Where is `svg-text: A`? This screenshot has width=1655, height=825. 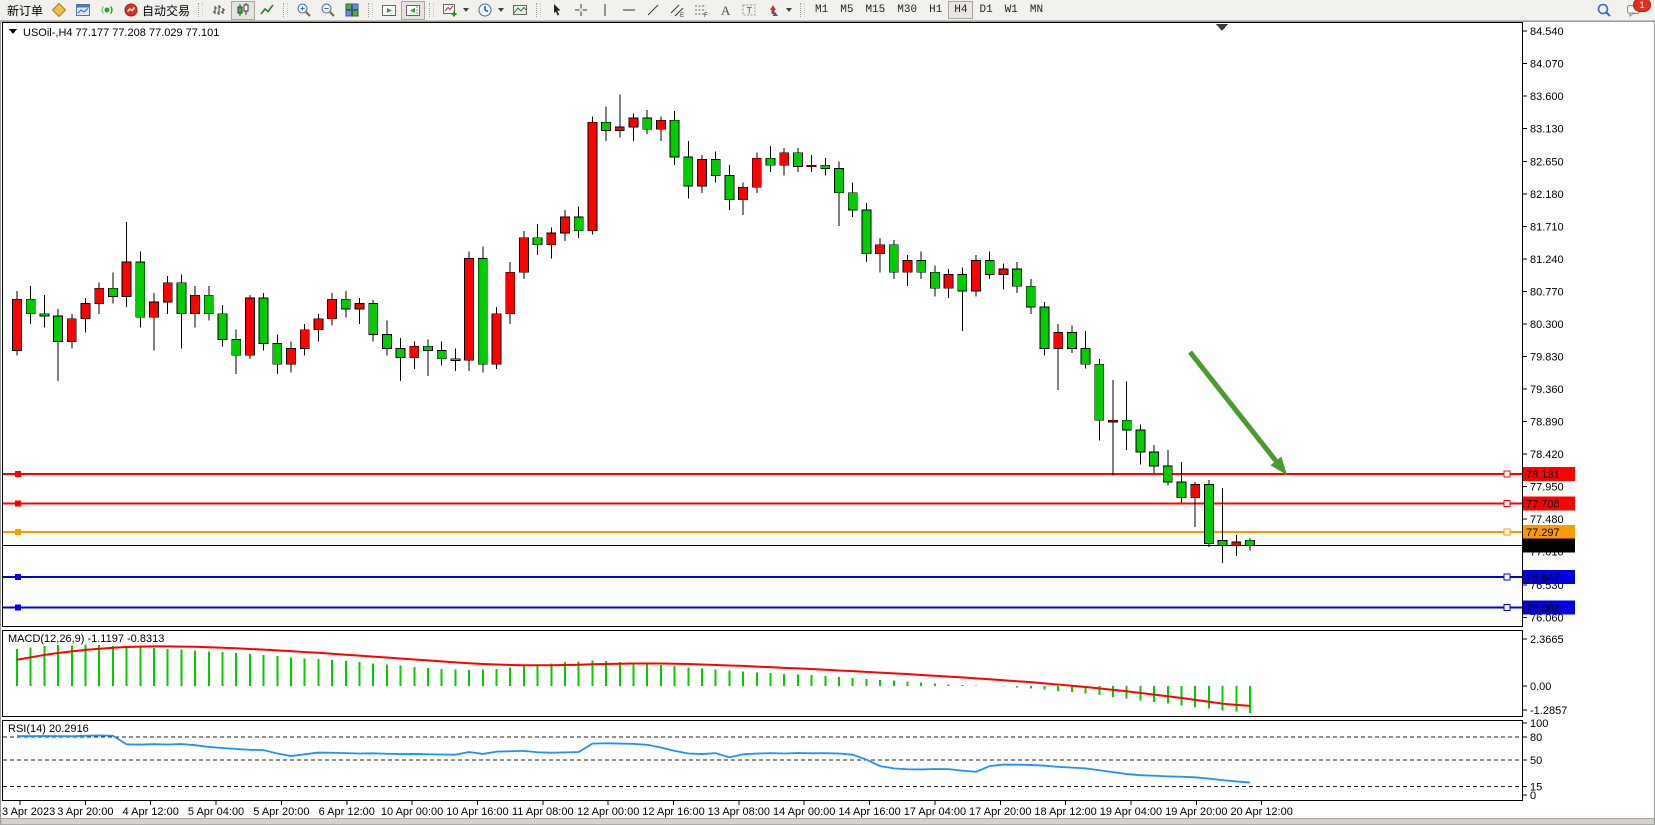 svg-text: A is located at coordinates (726, 10).